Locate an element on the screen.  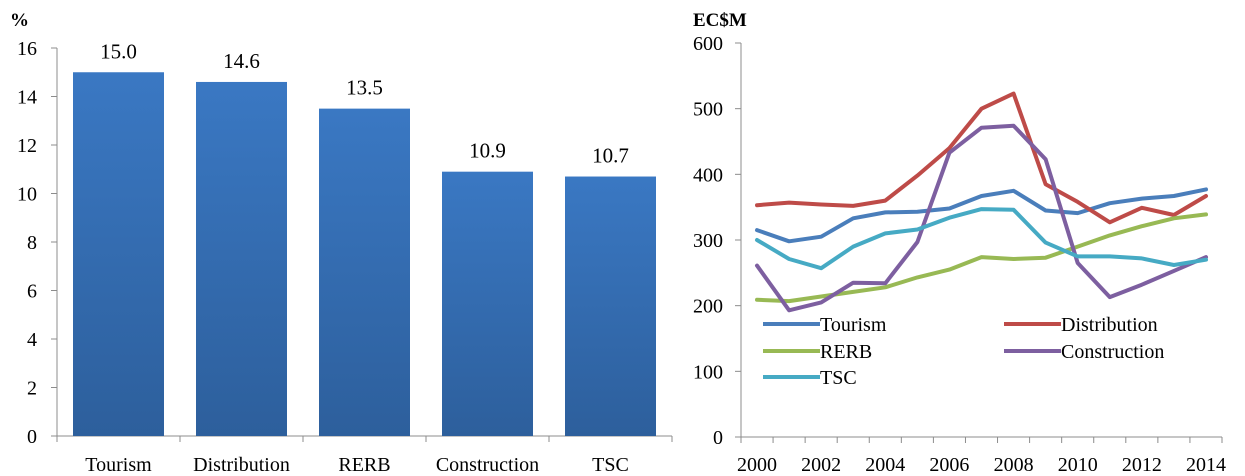
series-line-construction is located at coordinates (981, 218).